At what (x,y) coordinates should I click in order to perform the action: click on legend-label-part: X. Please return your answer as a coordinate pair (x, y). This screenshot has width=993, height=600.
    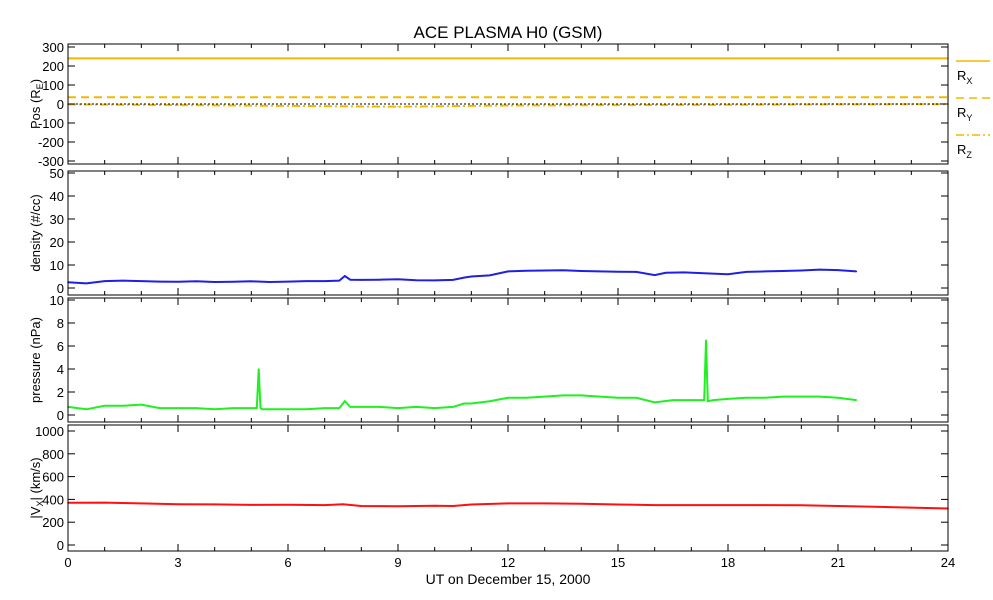
    Looking at the image, I should click on (969, 81).